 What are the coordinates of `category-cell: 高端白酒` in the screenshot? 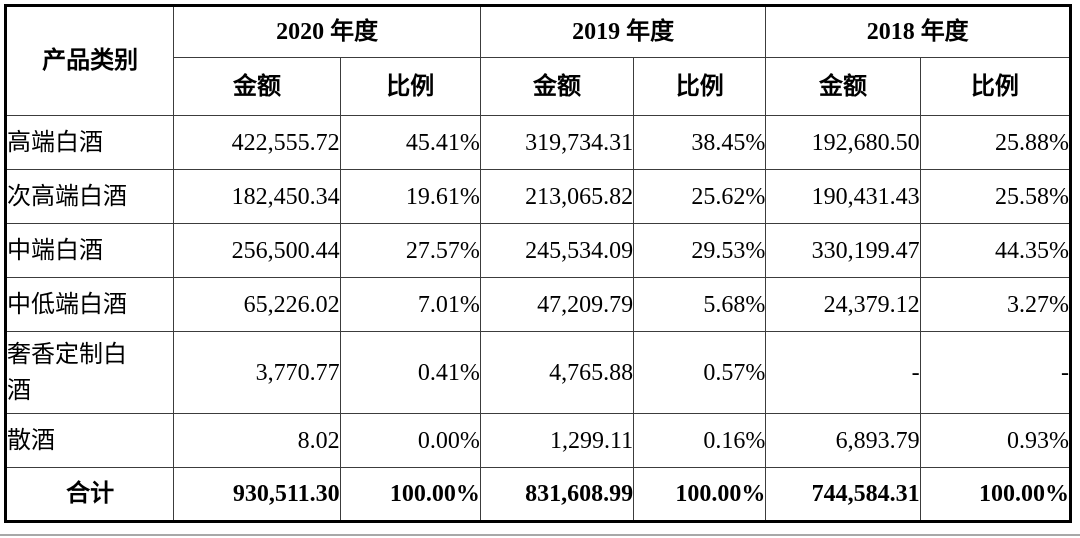 It's located at (89, 142).